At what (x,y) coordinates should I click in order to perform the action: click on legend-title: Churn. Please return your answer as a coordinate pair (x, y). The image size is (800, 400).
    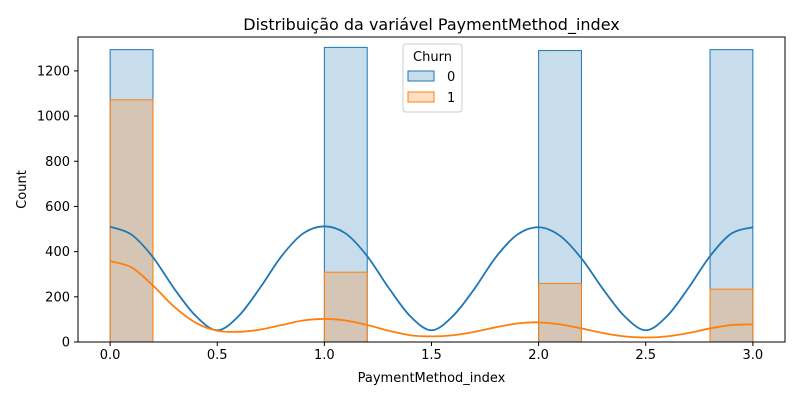
    Looking at the image, I should click on (432, 57).